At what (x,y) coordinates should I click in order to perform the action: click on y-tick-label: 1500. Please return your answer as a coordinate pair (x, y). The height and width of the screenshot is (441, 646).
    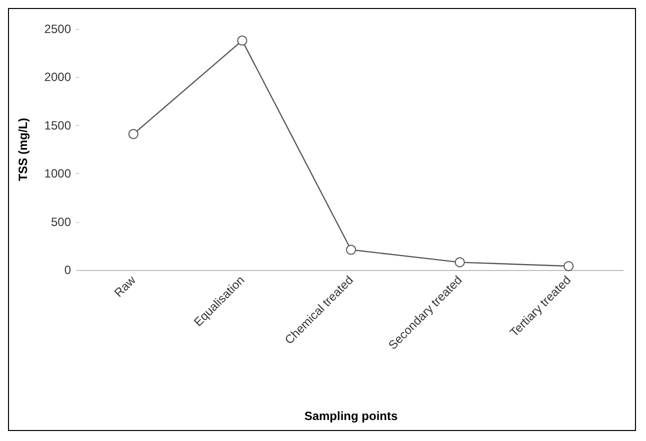
    Looking at the image, I should click on (58, 125).